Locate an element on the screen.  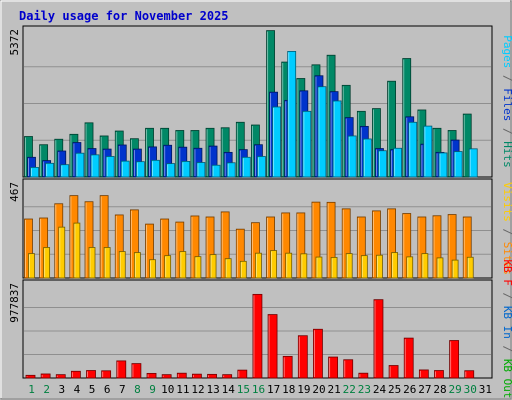
x-label-day-20: 20 is located at coordinates (318, 389).